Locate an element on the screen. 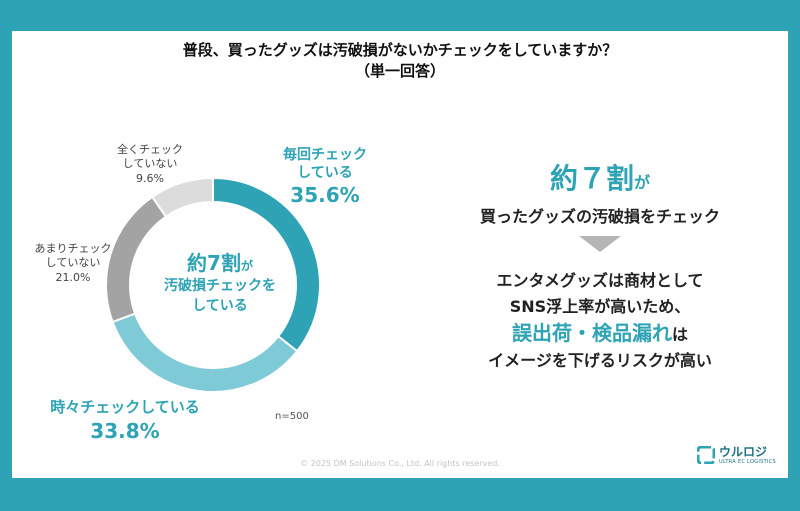 The image size is (800, 511). label-never: 全くチェック していない 9.6% is located at coordinates (150, 164).